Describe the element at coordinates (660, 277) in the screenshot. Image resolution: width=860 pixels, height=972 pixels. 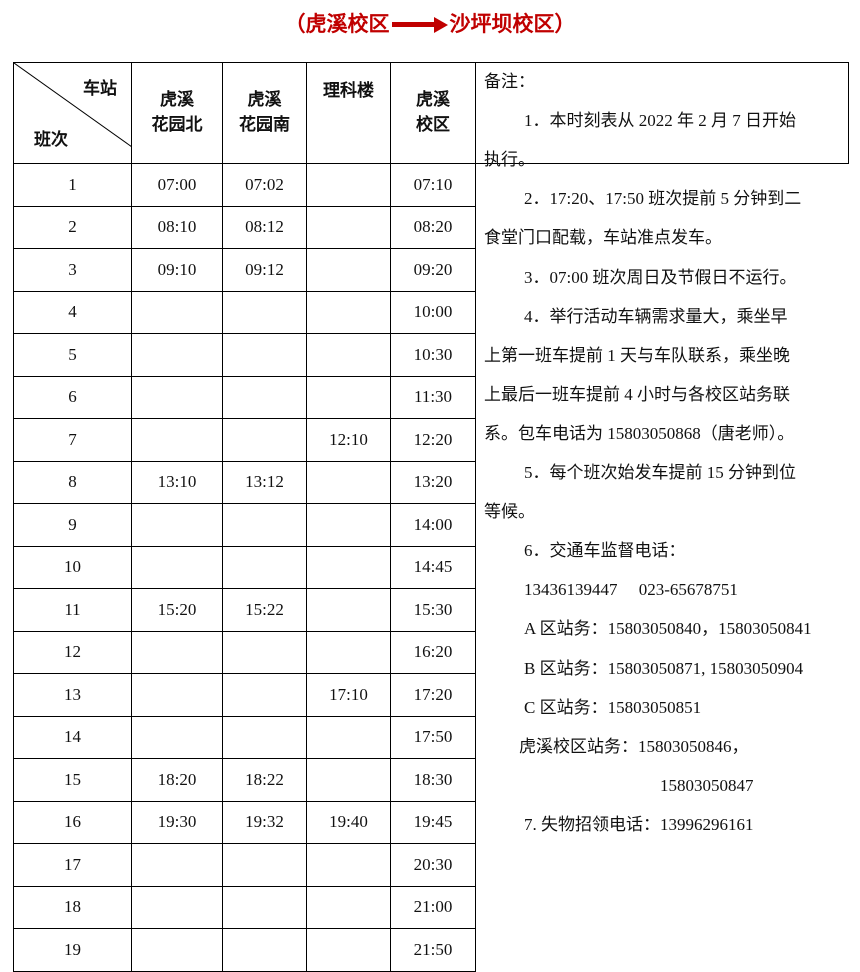
I see `note-line: 3．07:00 班次周日及节假日不运行。` at that location.